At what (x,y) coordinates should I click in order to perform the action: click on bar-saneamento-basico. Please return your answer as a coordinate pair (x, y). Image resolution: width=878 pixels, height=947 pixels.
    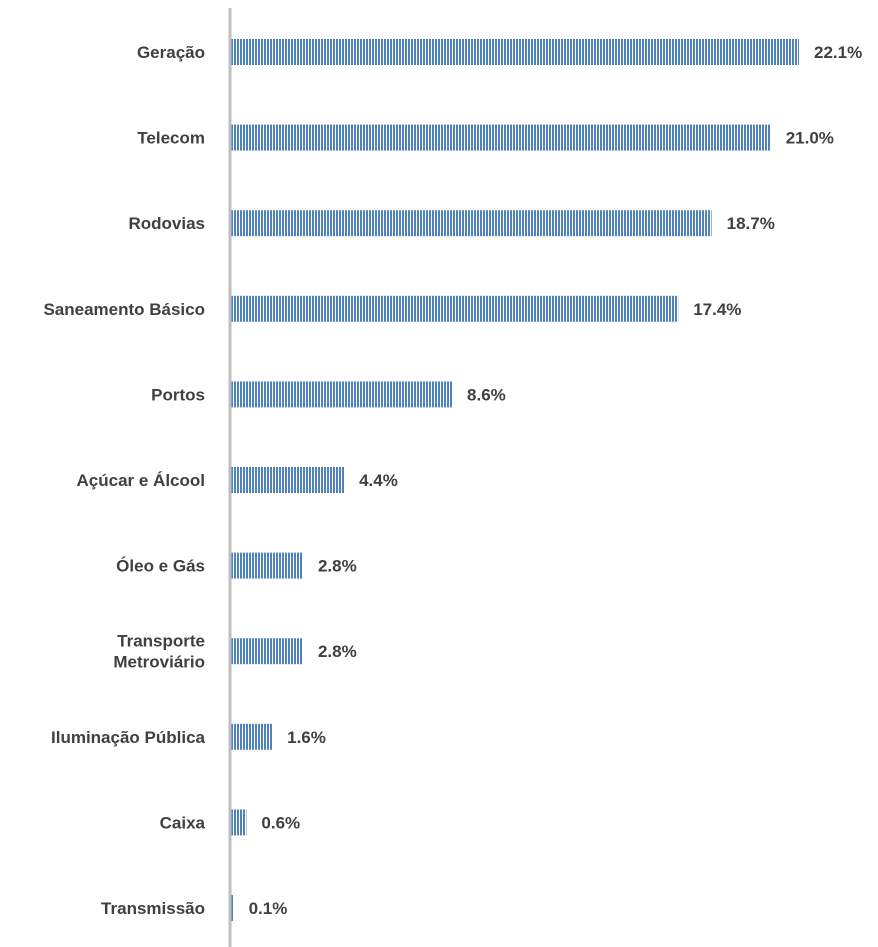
    Looking at the image, I should click on (455, 308).